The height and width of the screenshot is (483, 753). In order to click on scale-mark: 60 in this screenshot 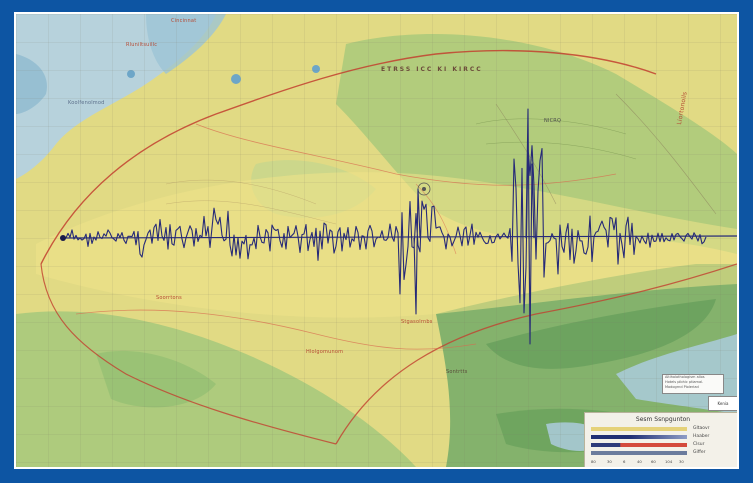, I will do `click(653, 461)`.